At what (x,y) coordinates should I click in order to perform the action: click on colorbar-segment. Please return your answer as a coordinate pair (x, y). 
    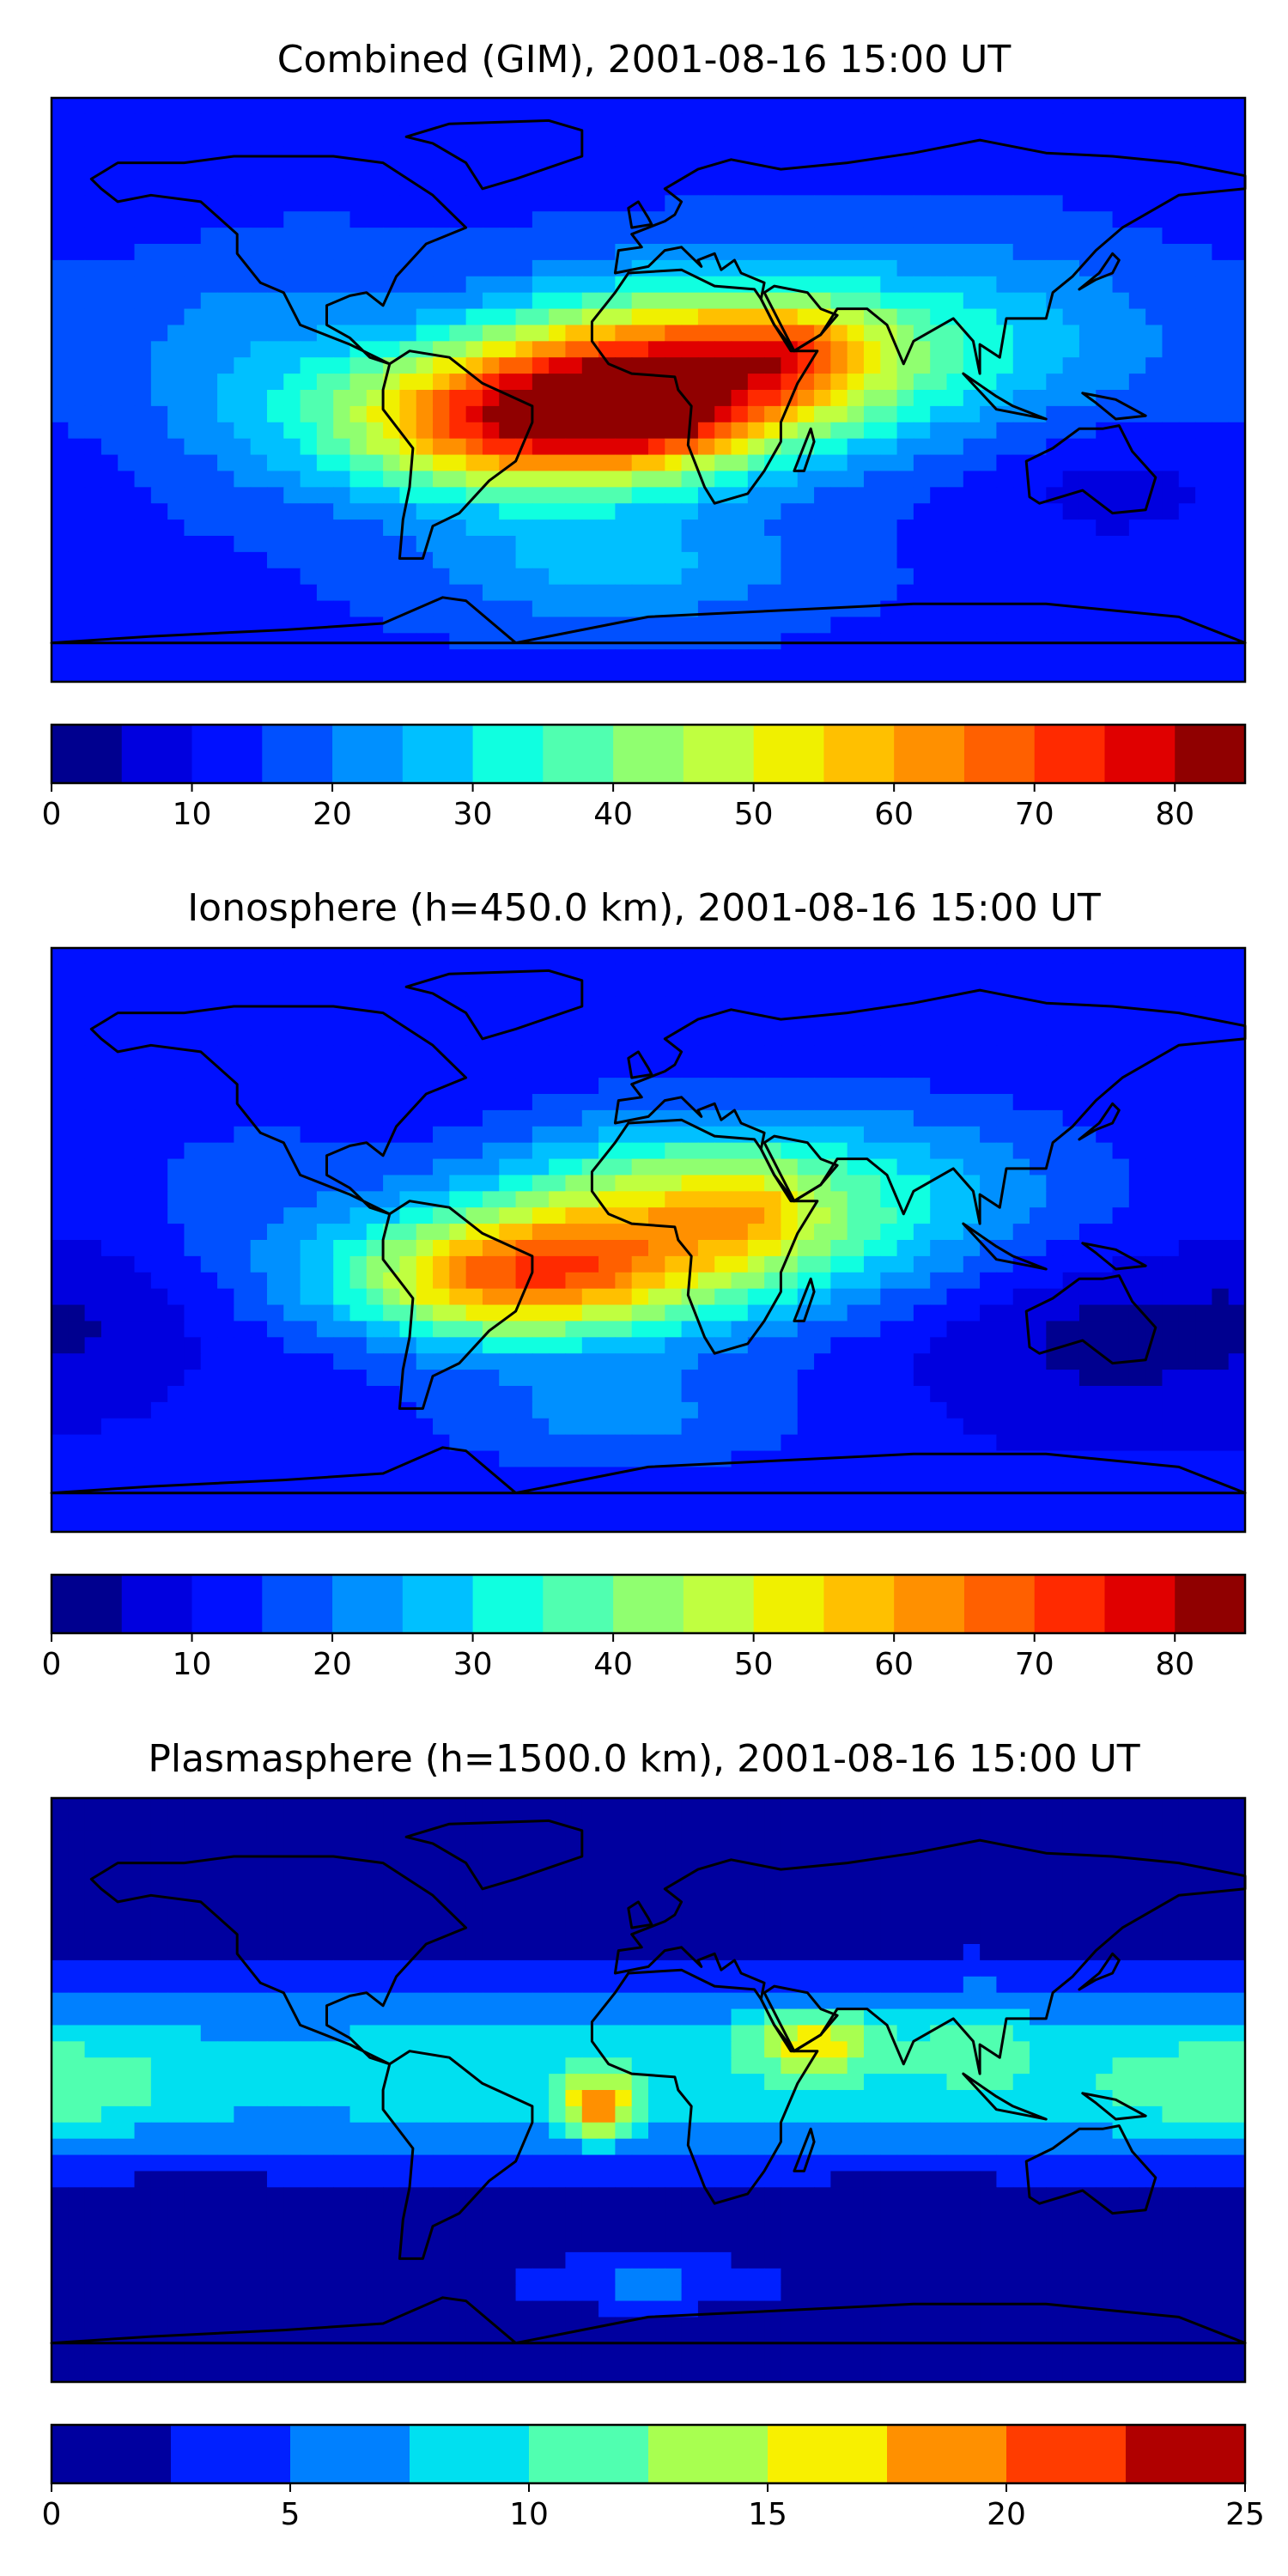
    Looking at the image, I should click on (999, 754).